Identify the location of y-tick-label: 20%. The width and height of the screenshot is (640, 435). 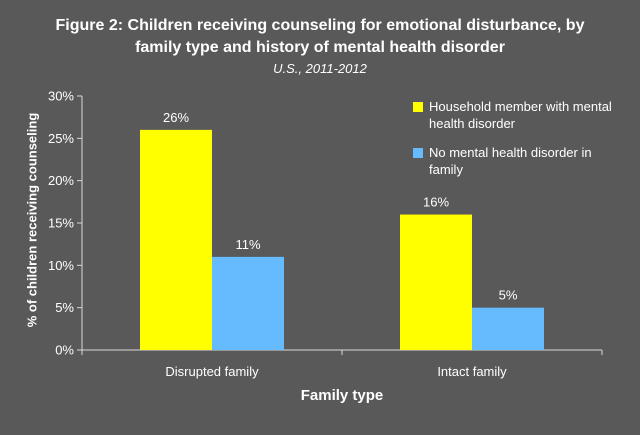
(61, 180).